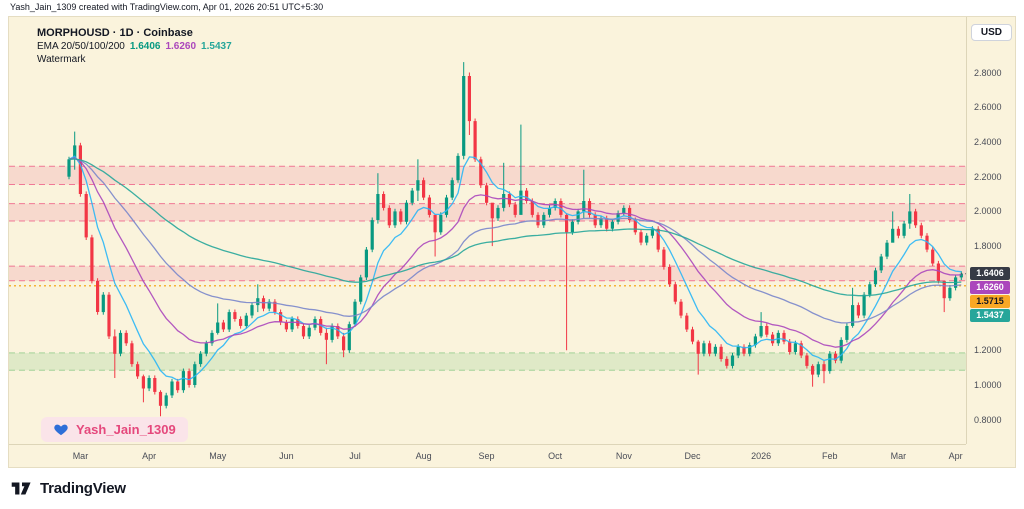  I want to click on price-tick-label: 1.0000, so click(988, 384).